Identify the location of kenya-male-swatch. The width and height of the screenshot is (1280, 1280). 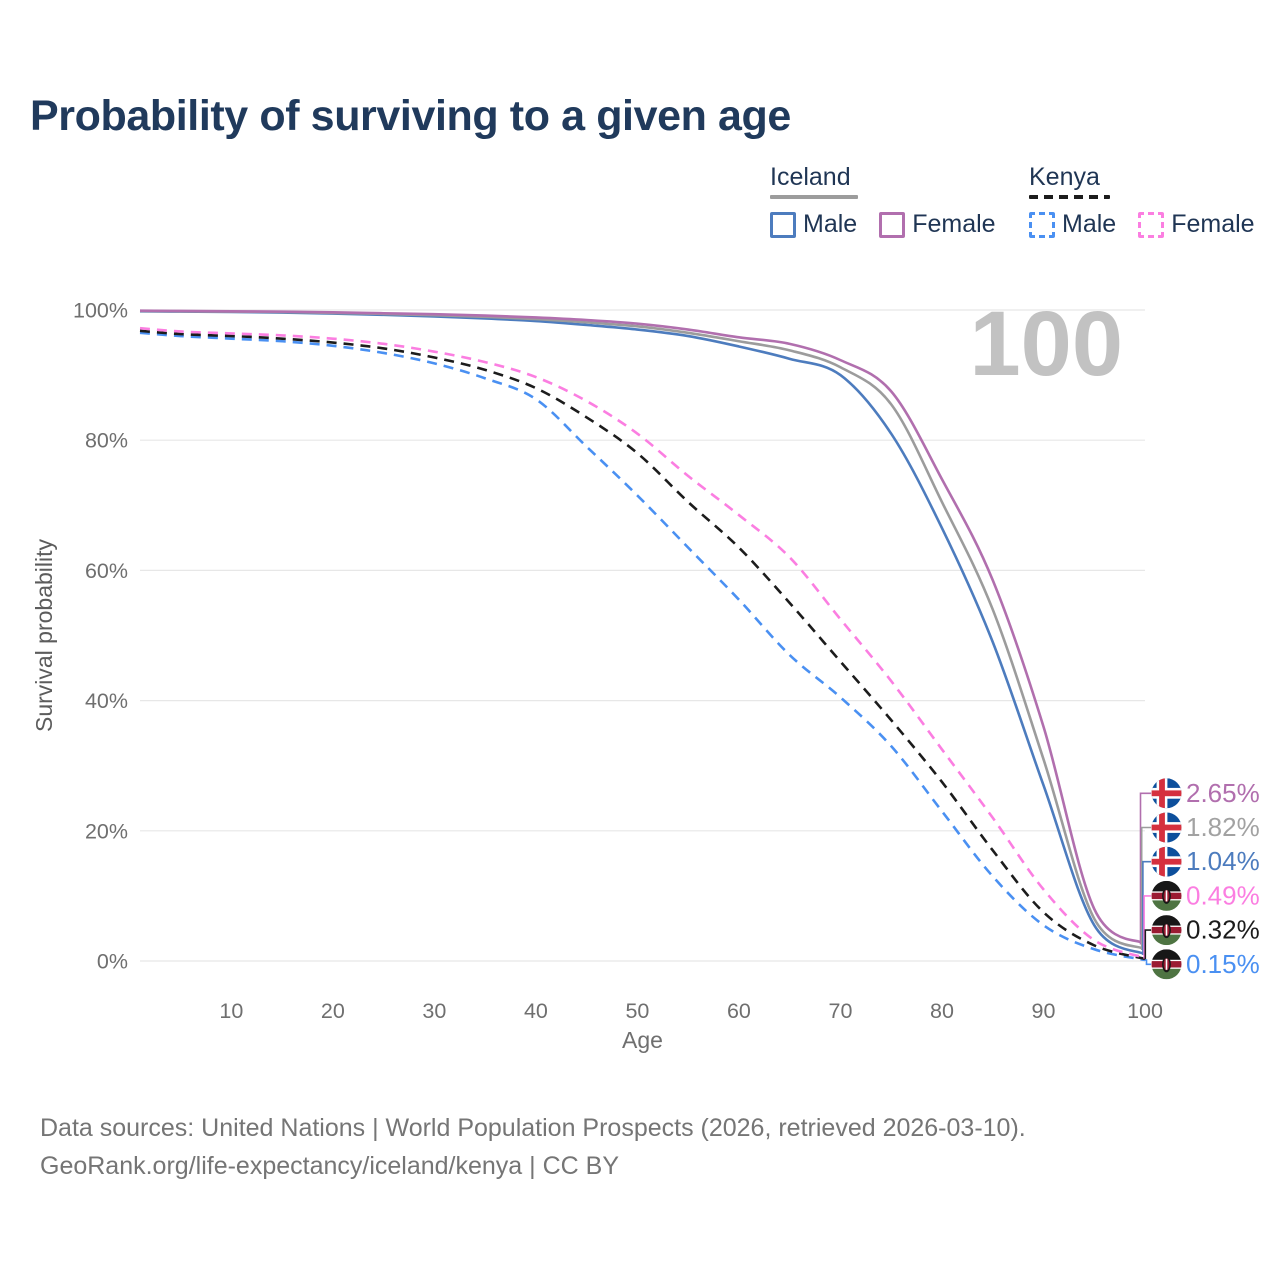
(1042, 224).